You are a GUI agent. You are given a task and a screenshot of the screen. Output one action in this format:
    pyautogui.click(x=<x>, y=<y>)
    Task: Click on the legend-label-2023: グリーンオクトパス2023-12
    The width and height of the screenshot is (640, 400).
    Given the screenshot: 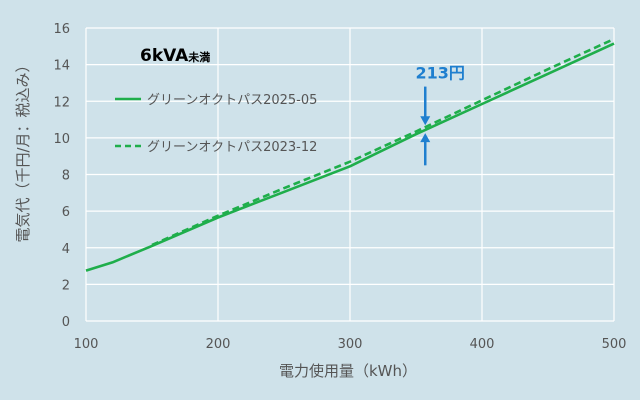 What is the action you would take?
    pyautogui.click(x=232, y=147)
    